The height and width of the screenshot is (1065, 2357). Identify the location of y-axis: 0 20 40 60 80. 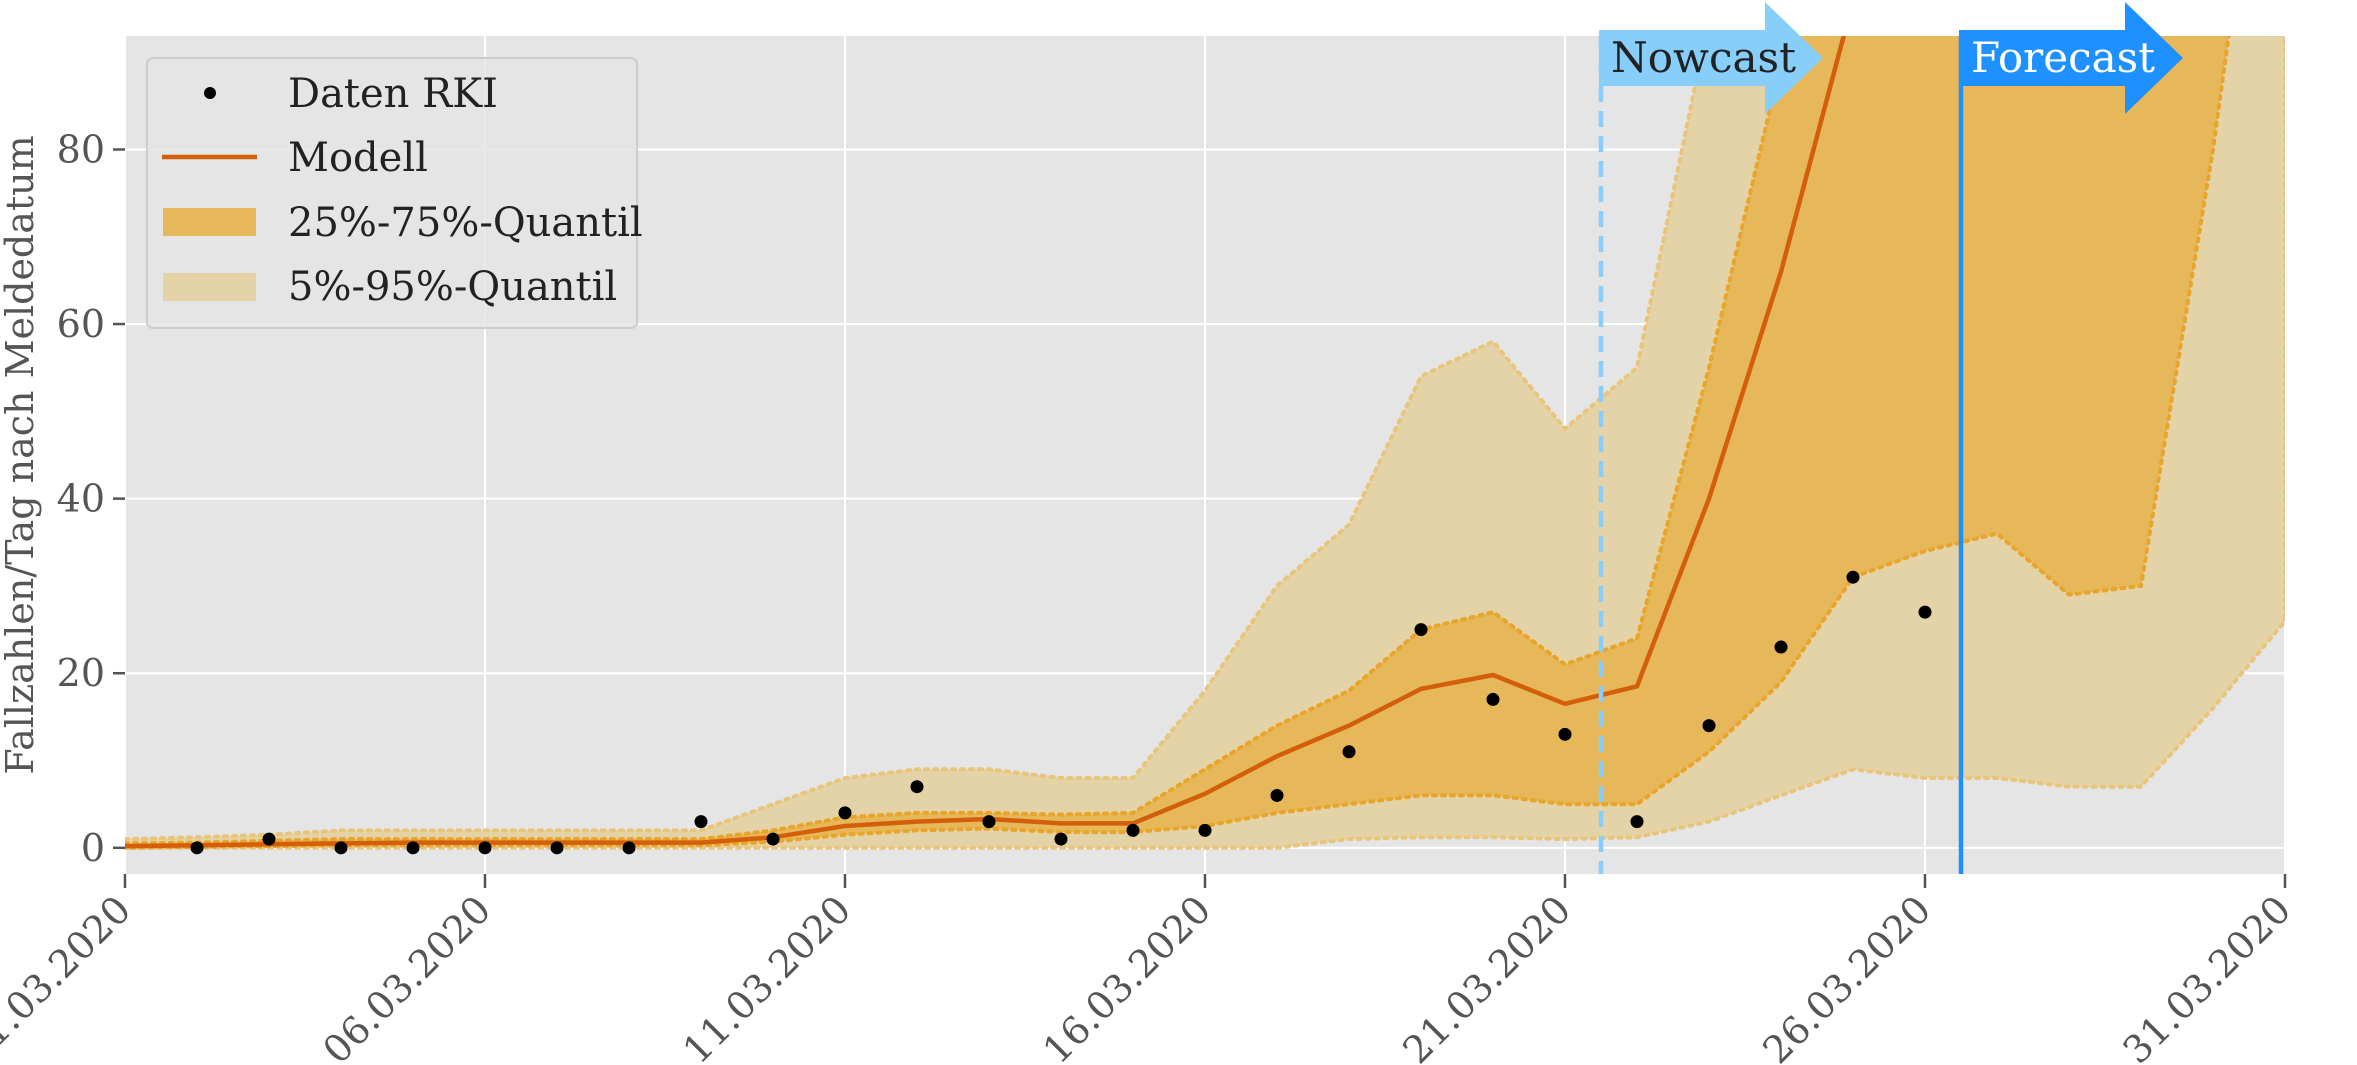
(91, 498).